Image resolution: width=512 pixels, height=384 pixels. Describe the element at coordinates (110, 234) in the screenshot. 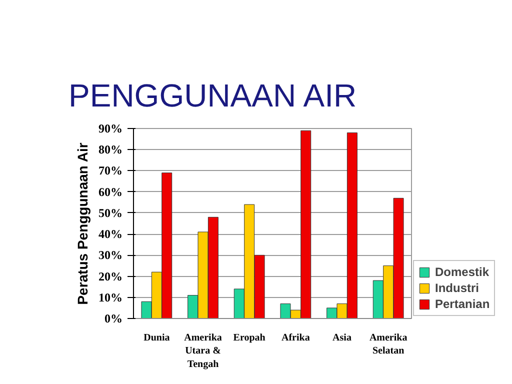

I see `y-tick-label: 40%` at that location.